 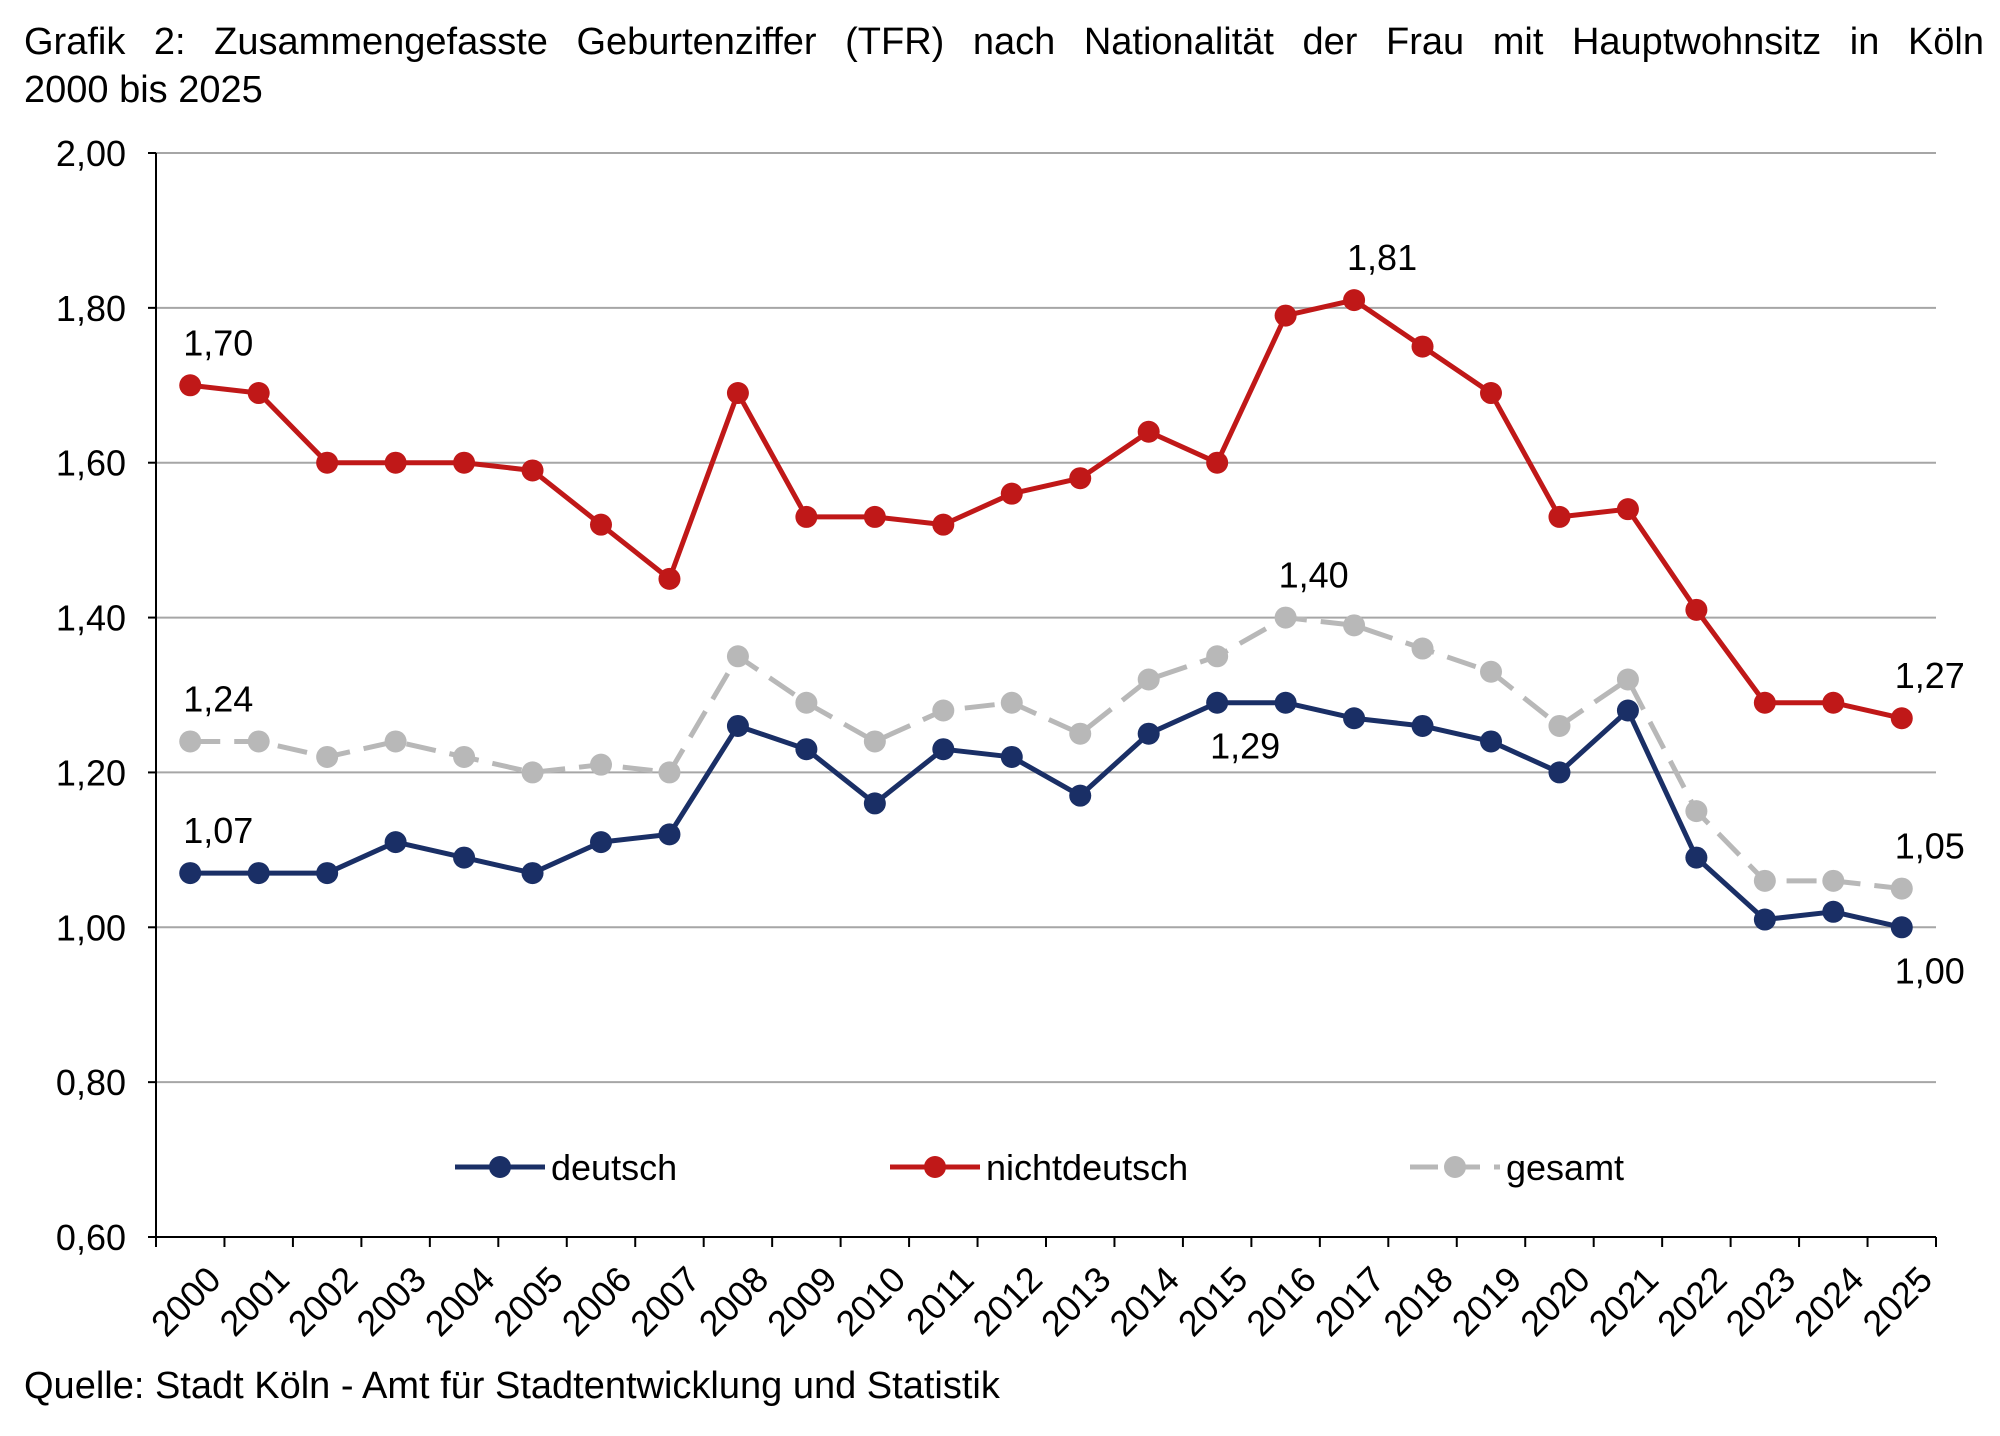 I want to click on legend-label: gesamt, so click(x=1565, y=1167).